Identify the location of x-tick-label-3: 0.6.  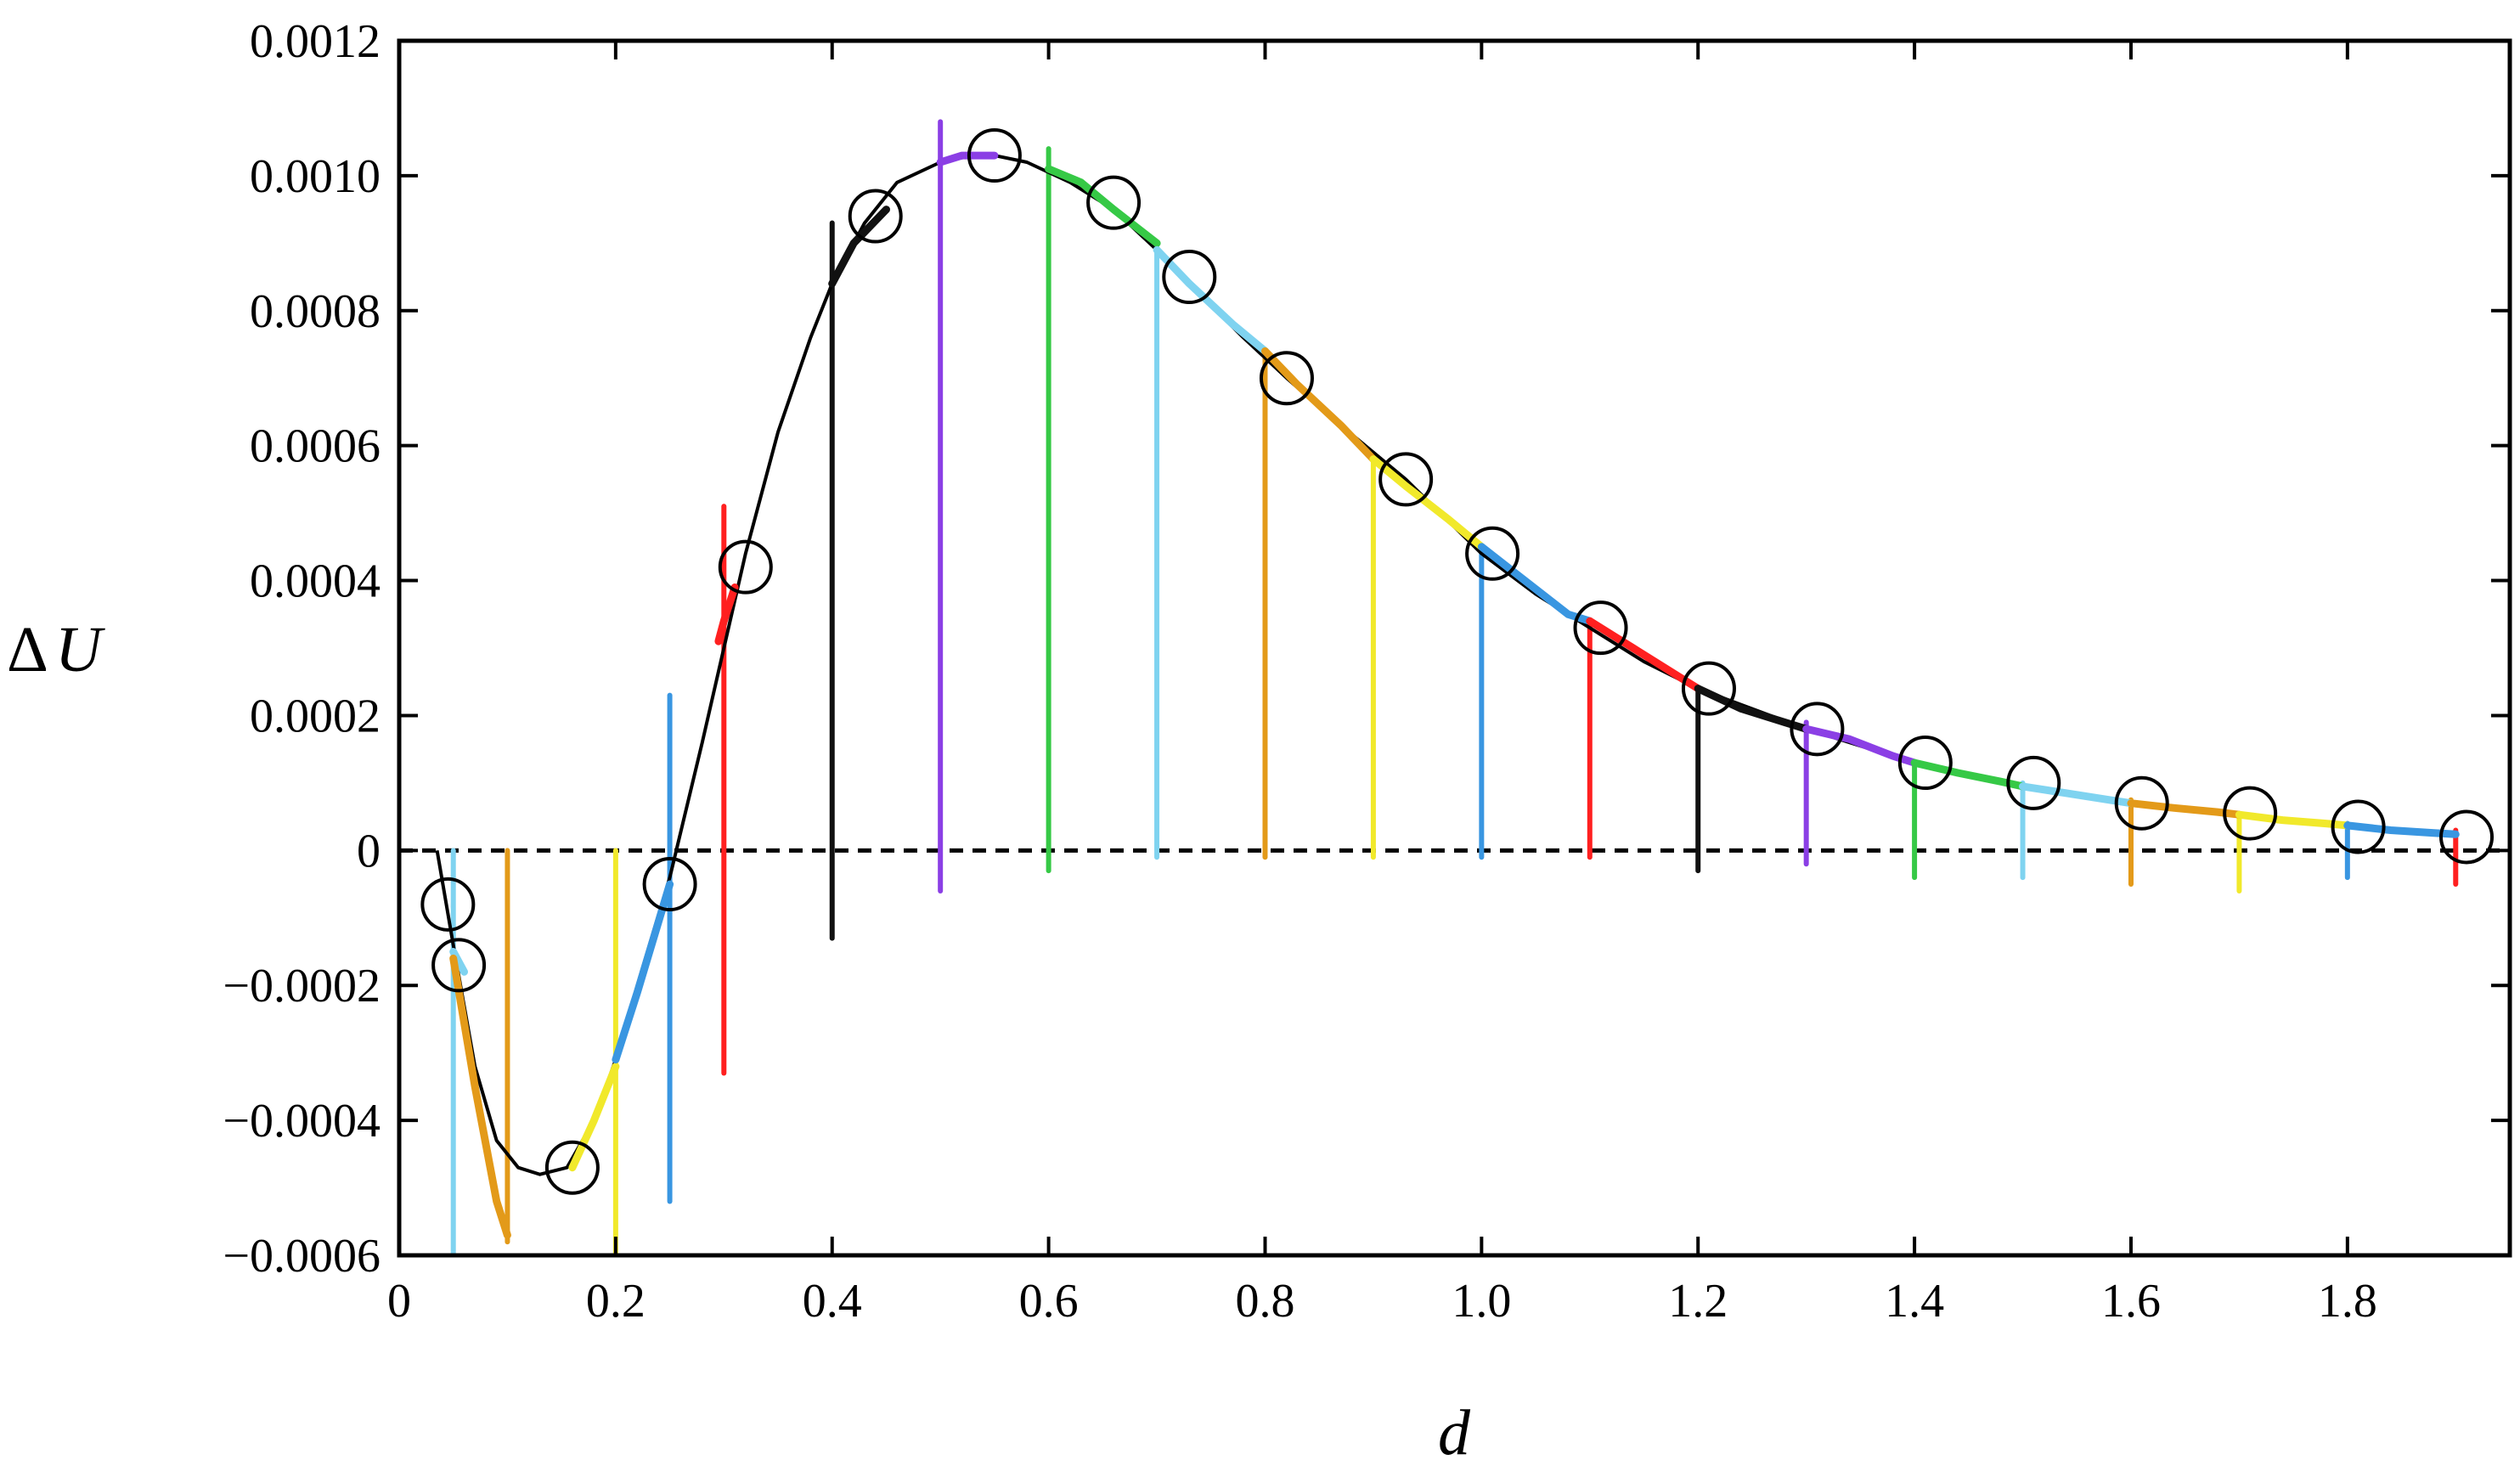
(1049, 1302).